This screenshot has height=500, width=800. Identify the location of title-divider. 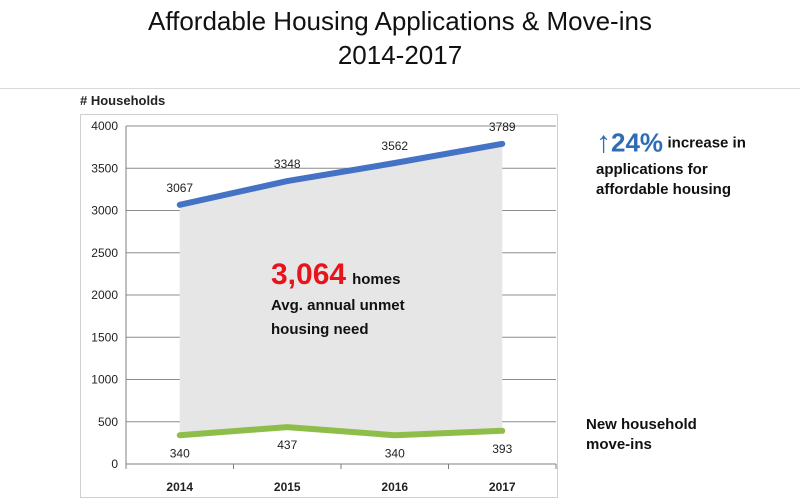
(400, 88).